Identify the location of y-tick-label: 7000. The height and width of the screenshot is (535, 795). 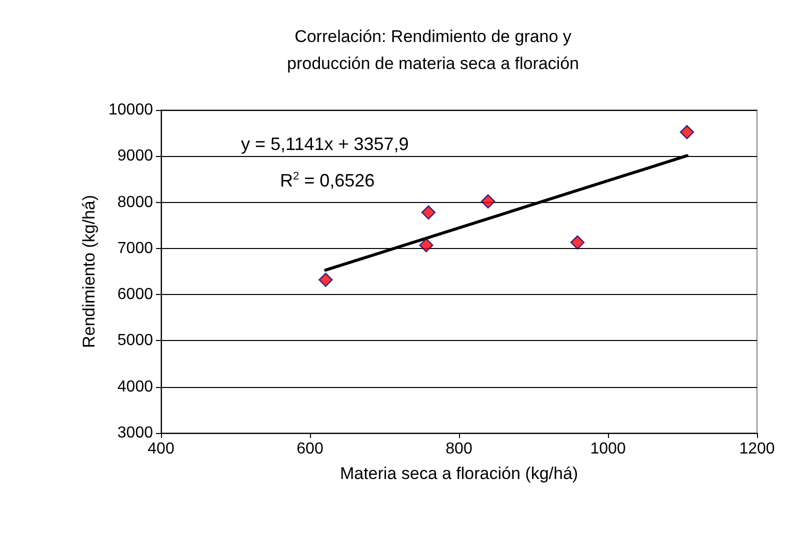
(135, 248).